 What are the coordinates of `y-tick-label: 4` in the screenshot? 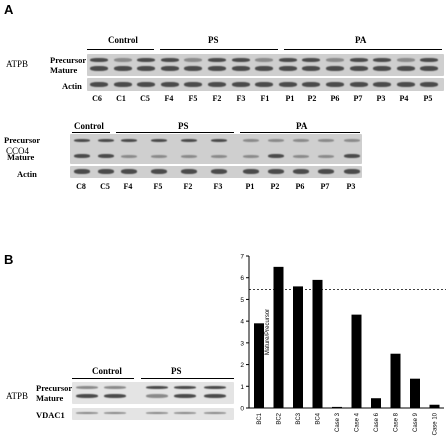 It's located at (242, 322).